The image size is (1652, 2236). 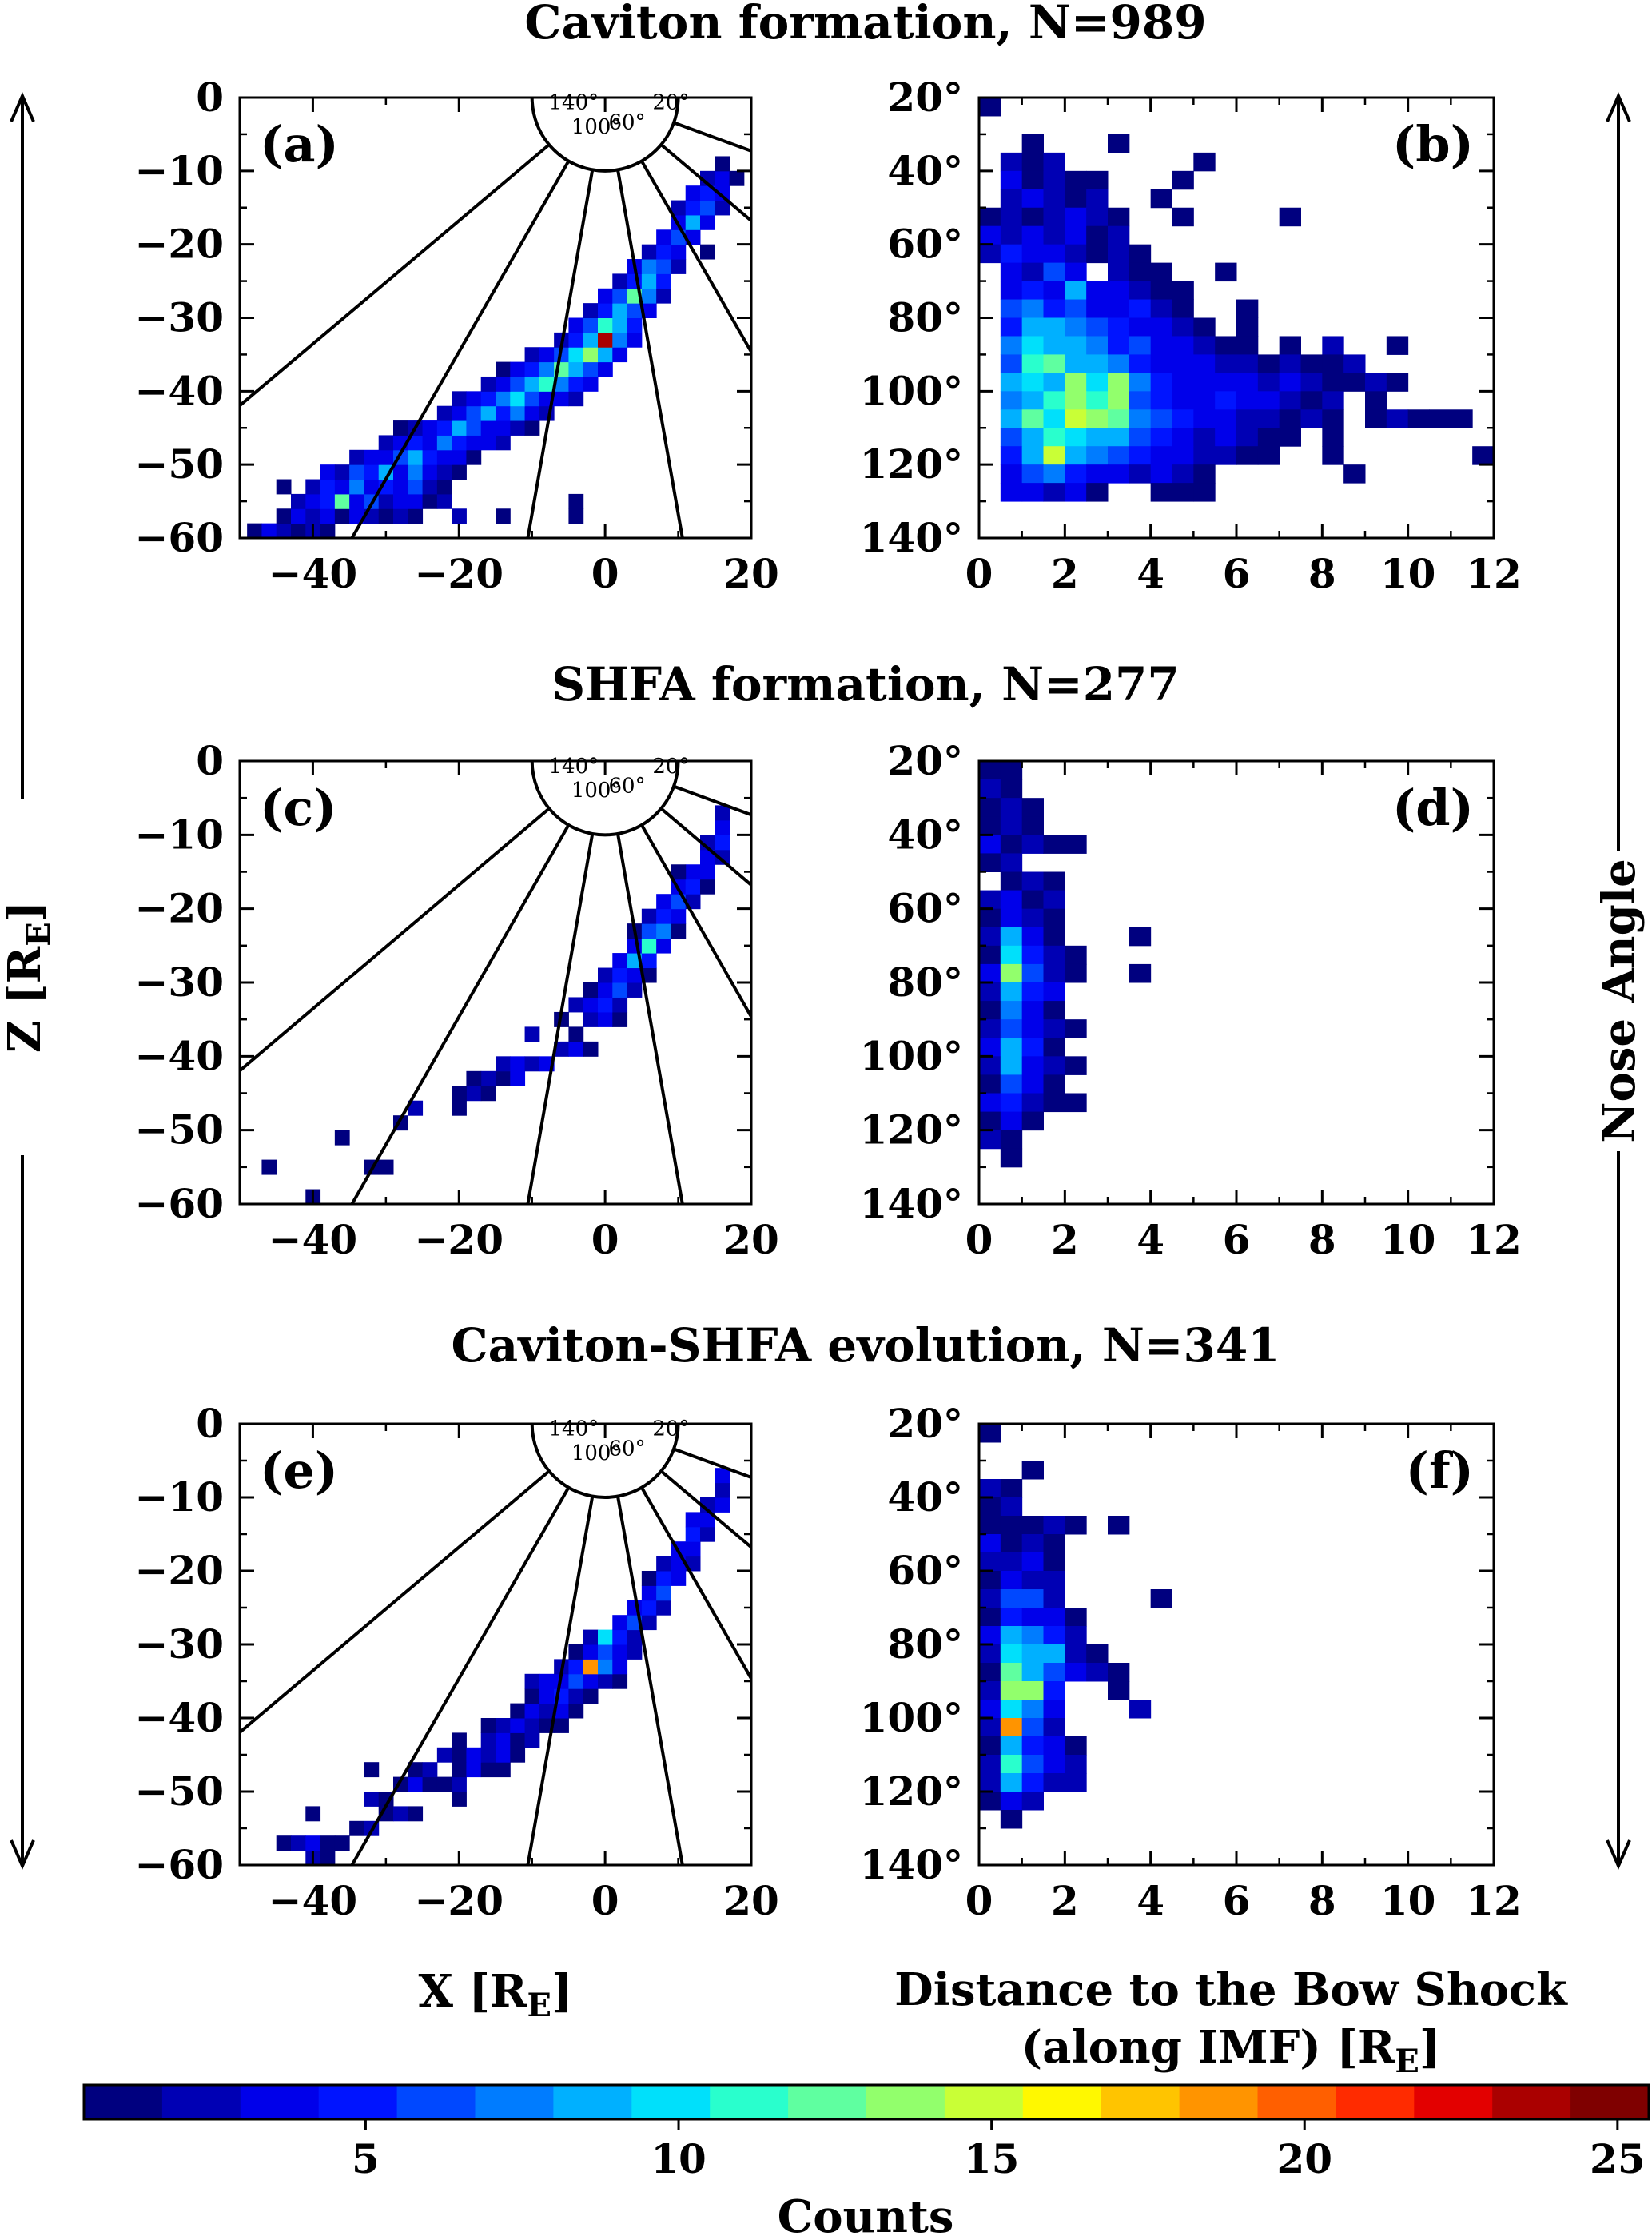 I want to click on y-tick-label: 140°, so click(x=911, y=1203).